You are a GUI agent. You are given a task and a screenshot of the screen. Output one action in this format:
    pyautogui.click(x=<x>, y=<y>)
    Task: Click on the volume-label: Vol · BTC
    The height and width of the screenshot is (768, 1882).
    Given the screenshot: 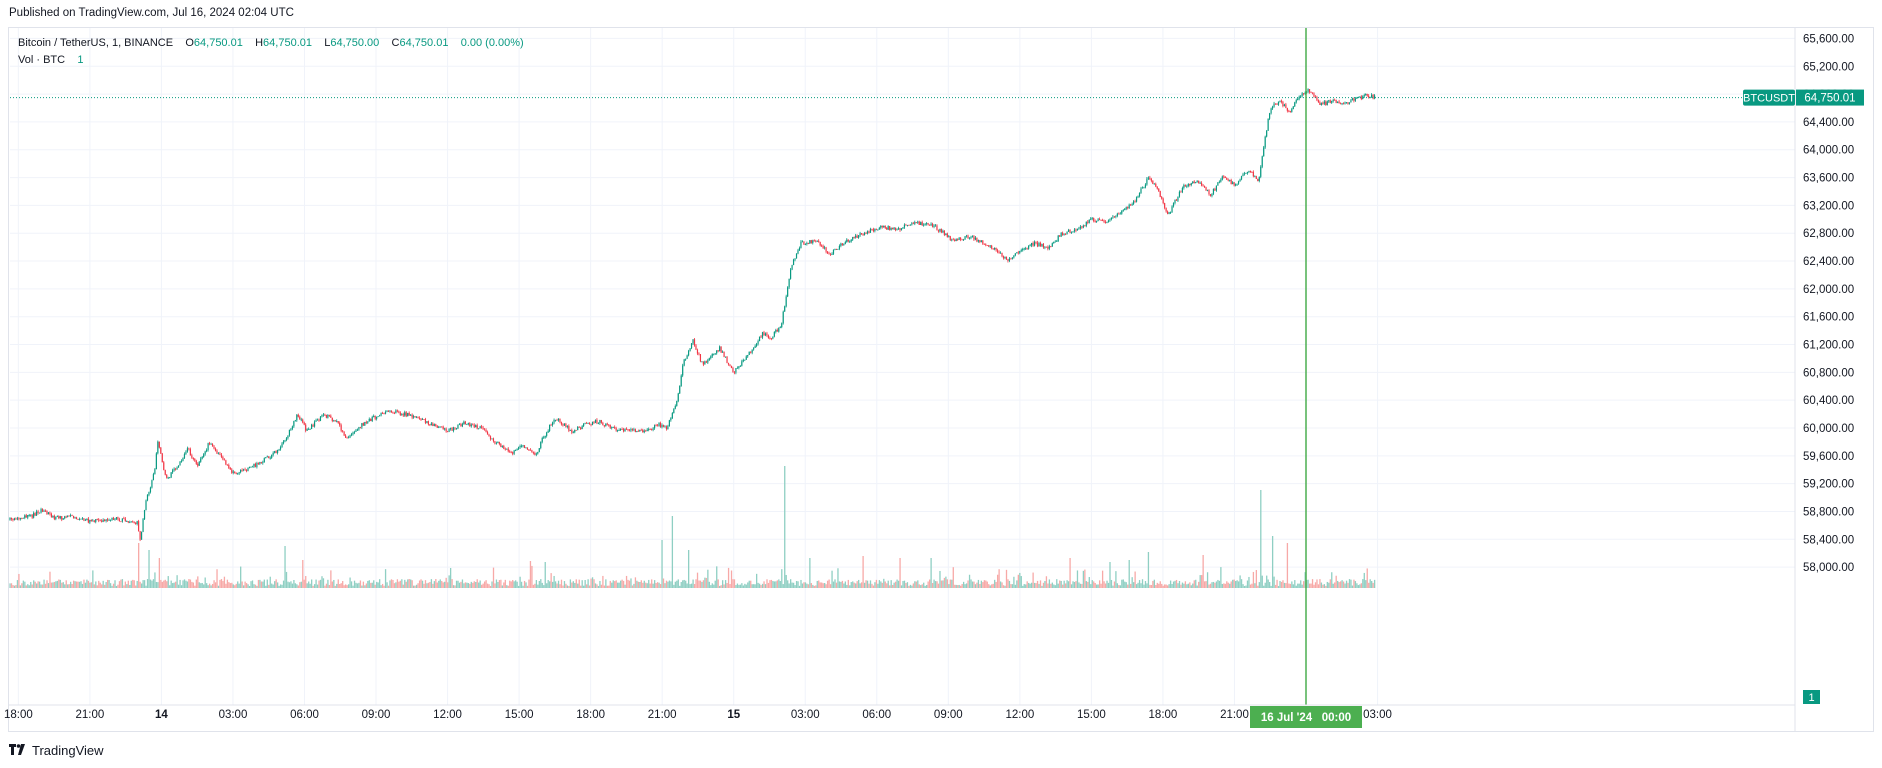 What is the action you would take?
    pyautogui.click(x=42, y=60)
    